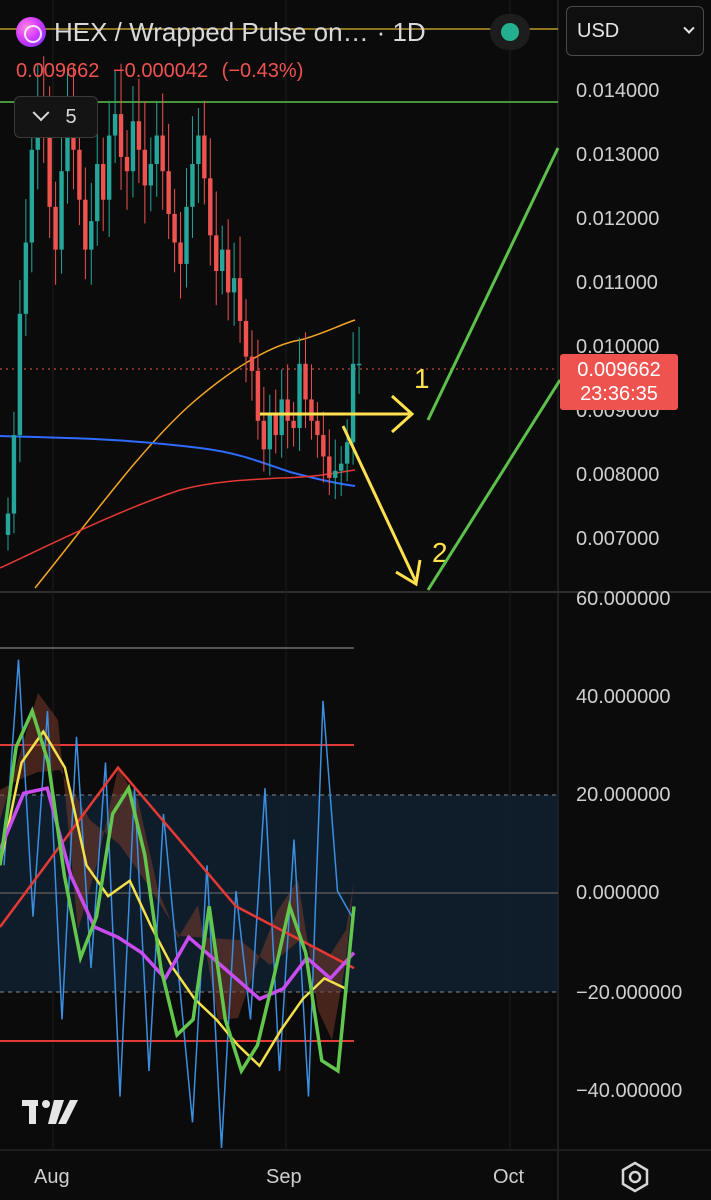 Image resolution: width=711 pixels, height=1200 pixels. Describe the element at coordinates (618, 539) in the screenshot. I see `price-axis-label: 0.007000` at that location.